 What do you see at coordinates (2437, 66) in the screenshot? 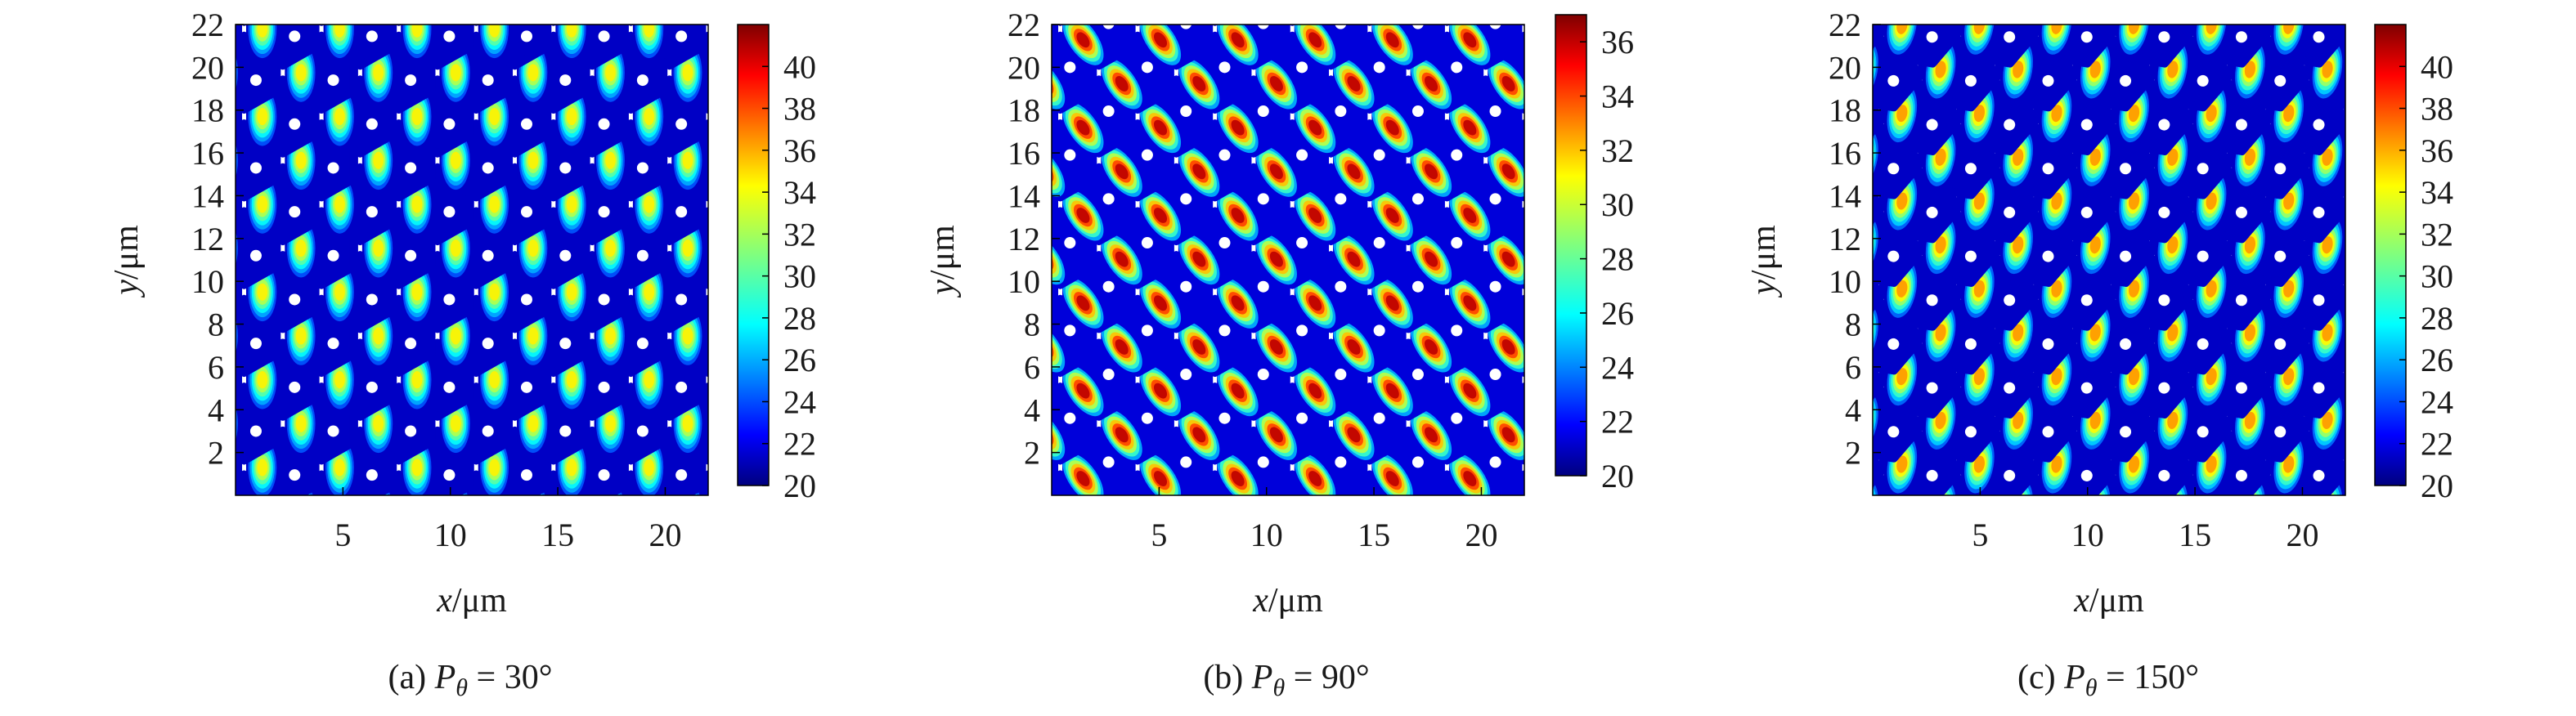
I see `colorbar-tick-label: 40` at bounding box center [2437, 66].